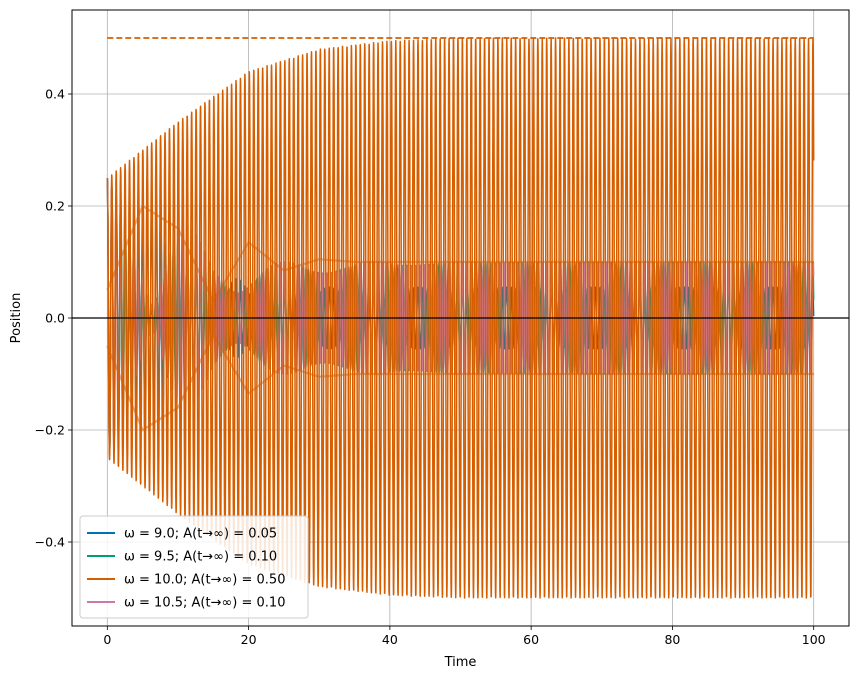  I want to click on legend-box, so click(194, 567).